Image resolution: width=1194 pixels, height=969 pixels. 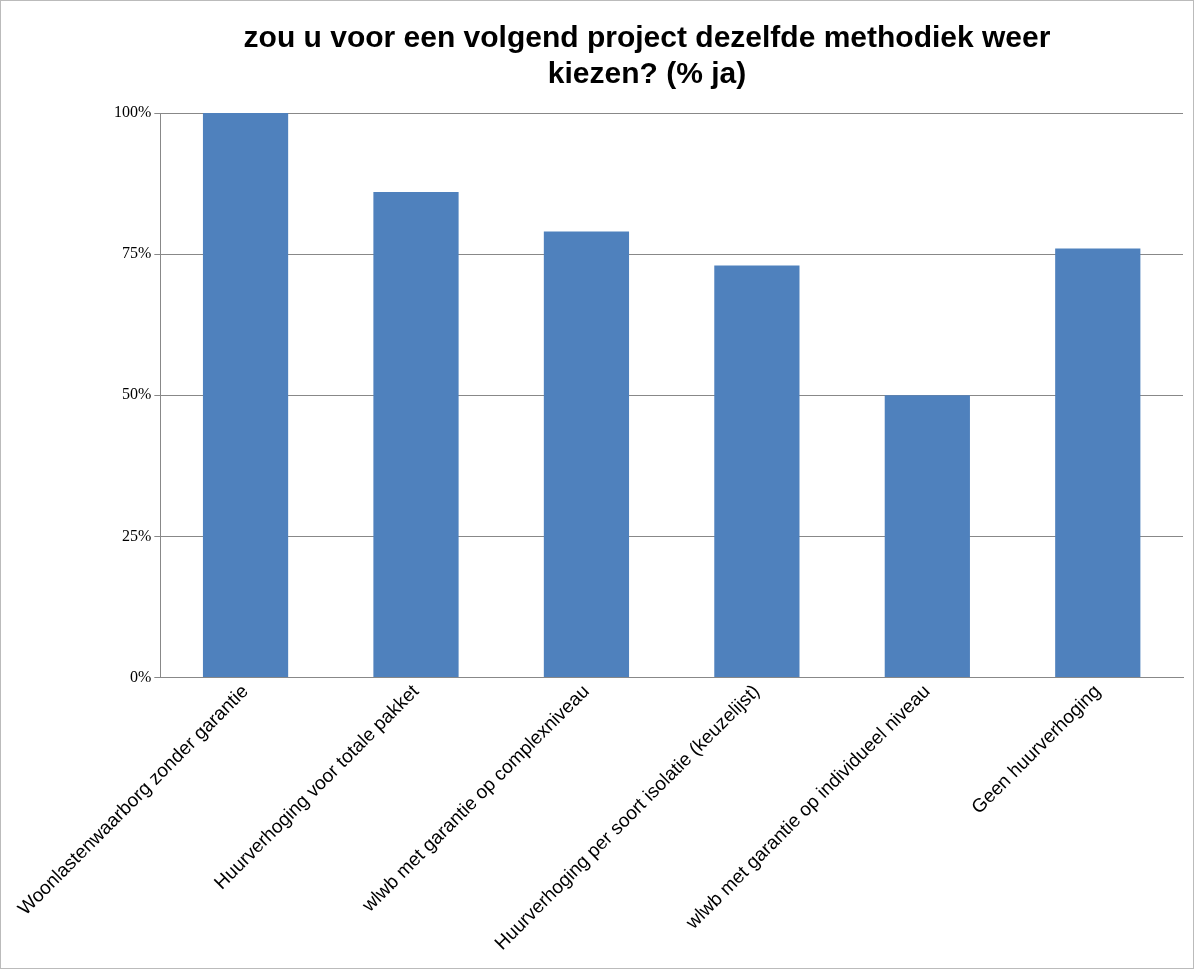 I want to click on y-tick-label: 25%, so click(x=137, y=535).